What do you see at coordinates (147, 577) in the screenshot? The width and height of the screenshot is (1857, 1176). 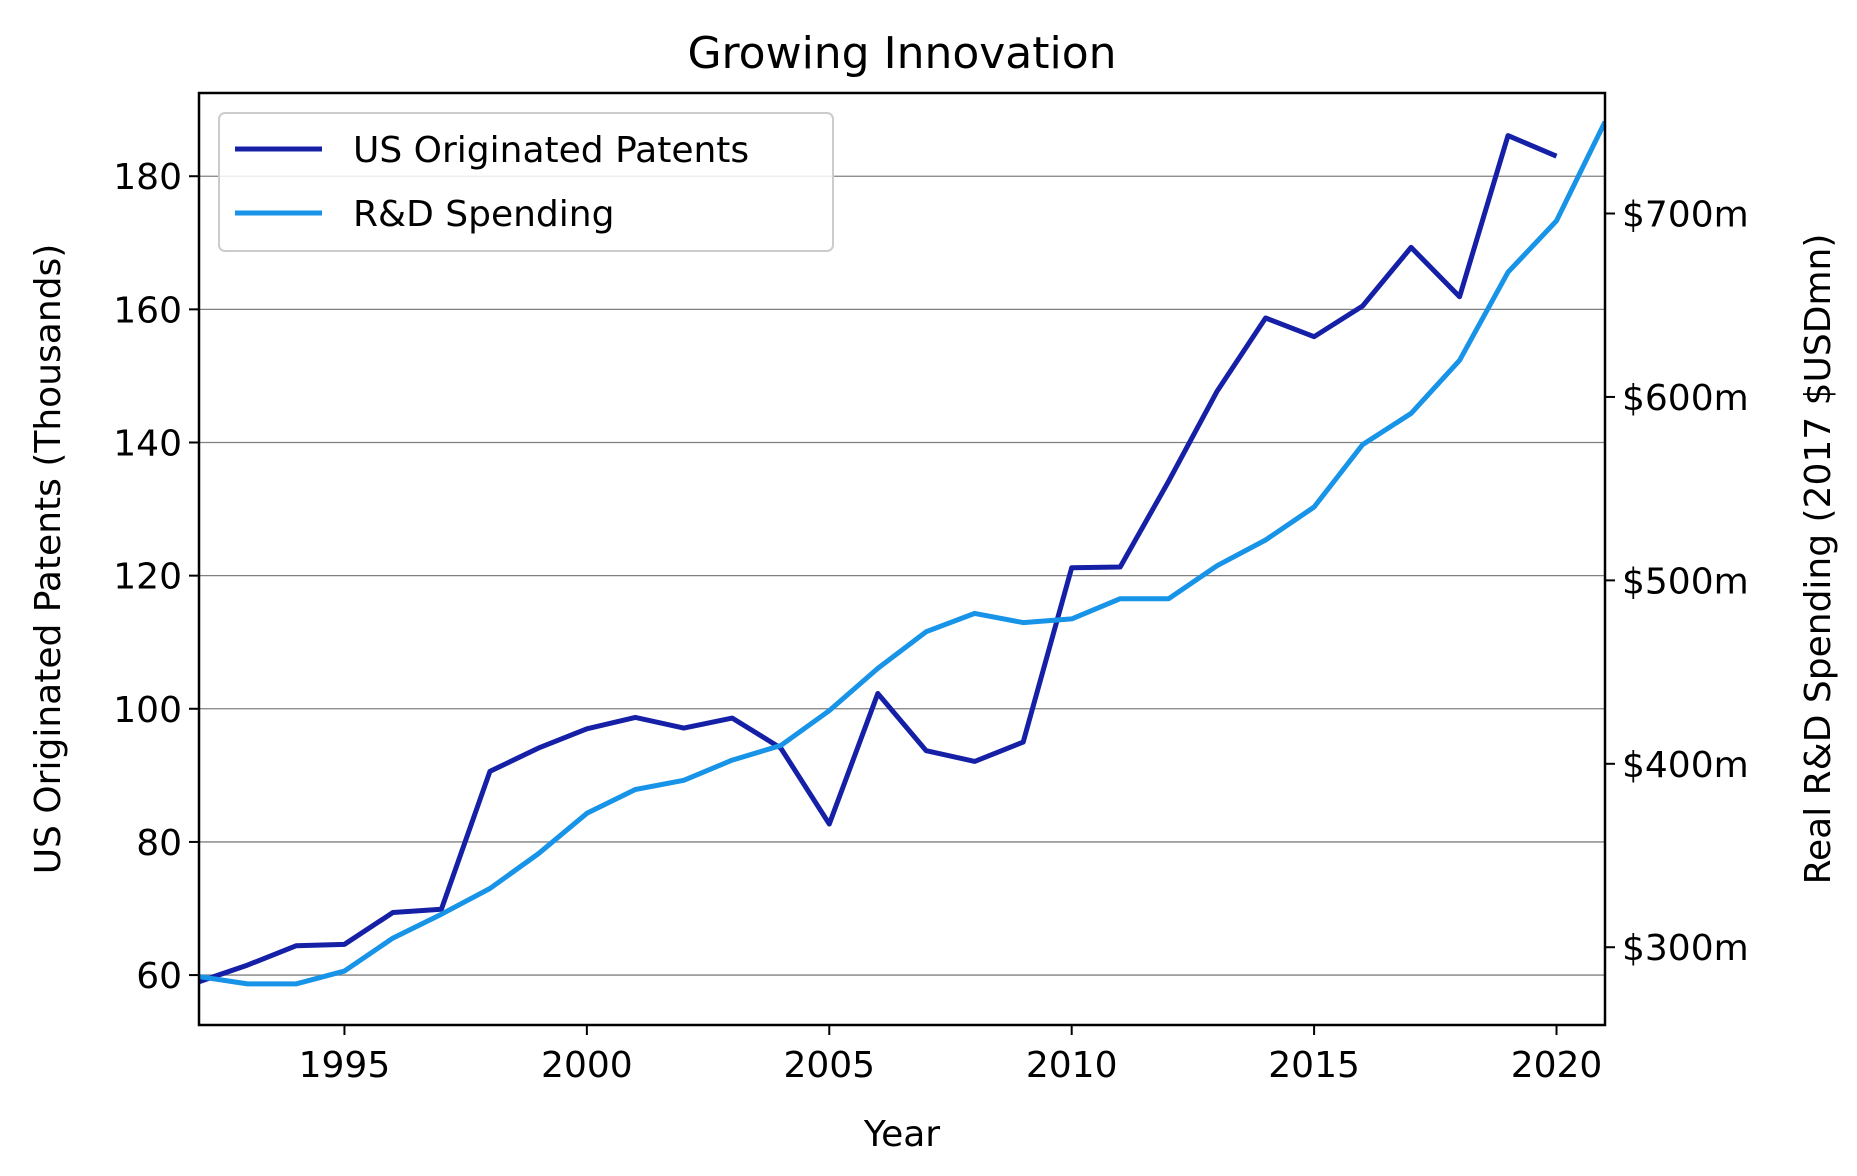 I see `y-tick-label-120: 120` at bounding box center [147, 577].